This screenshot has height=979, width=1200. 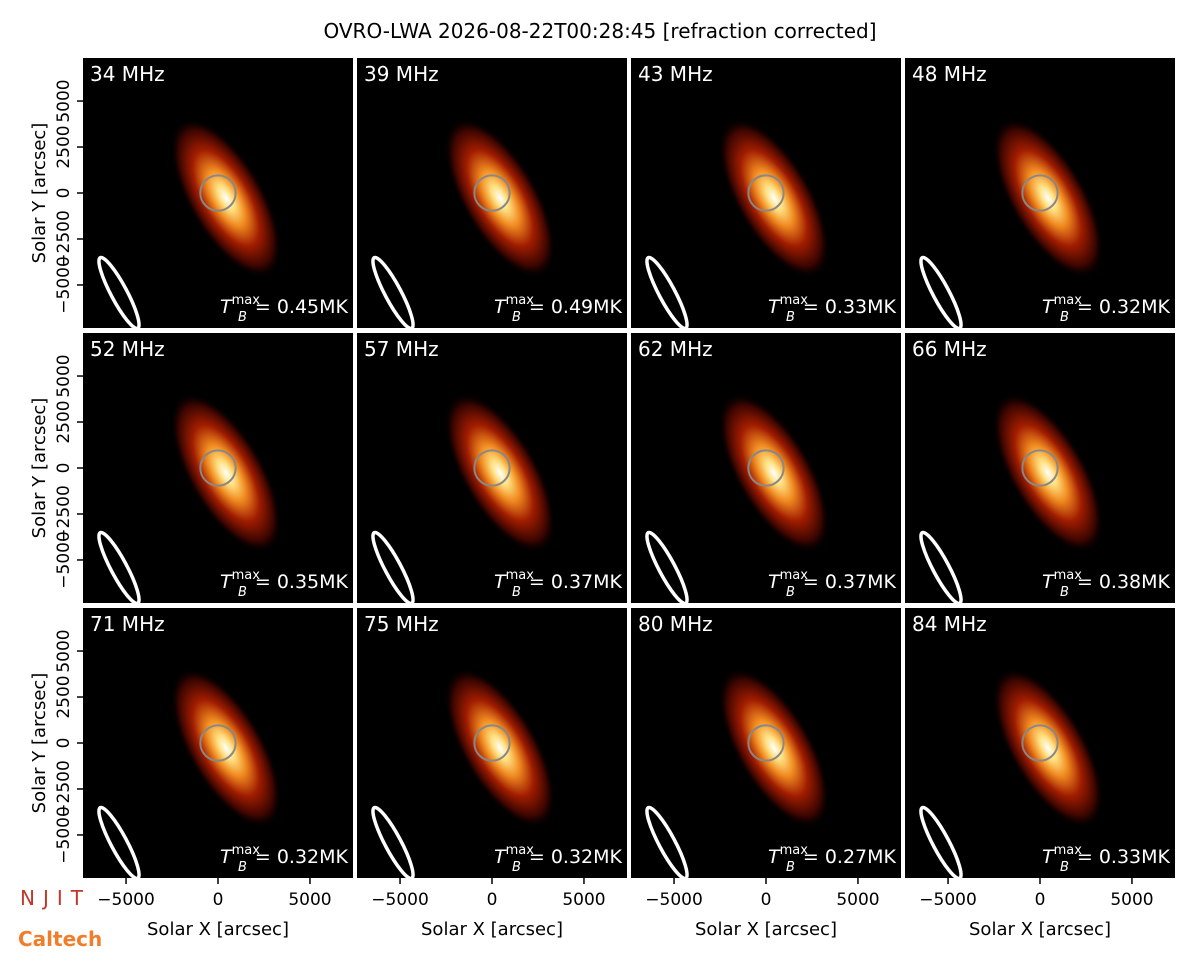 I want to click on y-tick-label: 5000, so click(x=64, y=650).